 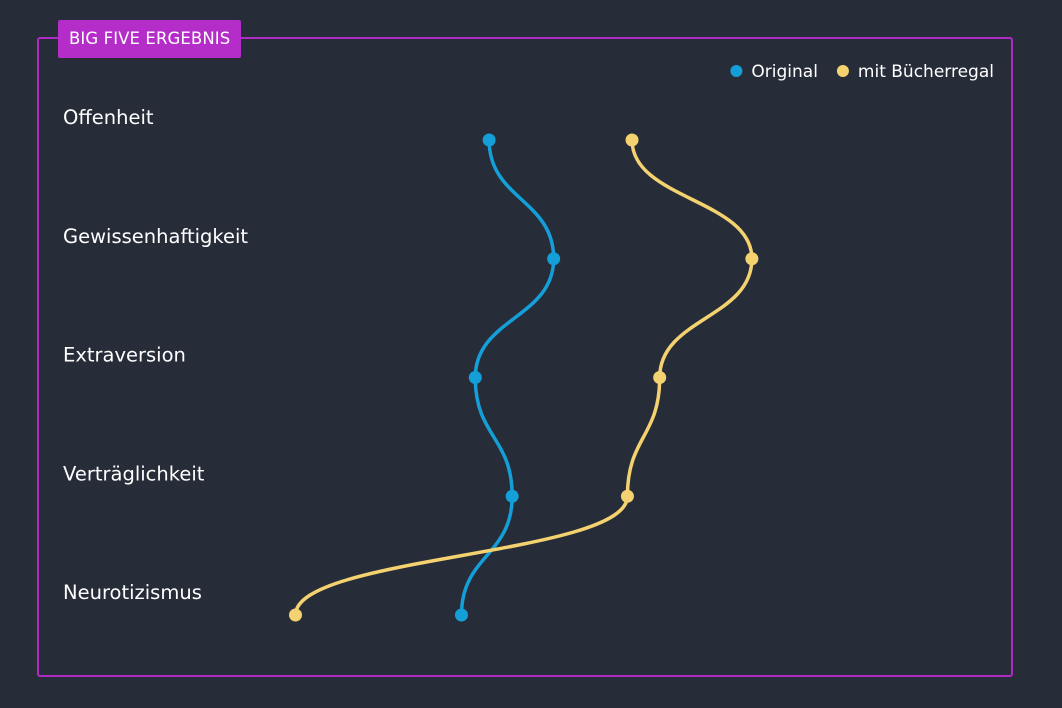 What do you see at coordinates (295, 615) in the screenshot?
I see `point-mit-buecherregal-neurotizismus` at bounding box center [295, 615].